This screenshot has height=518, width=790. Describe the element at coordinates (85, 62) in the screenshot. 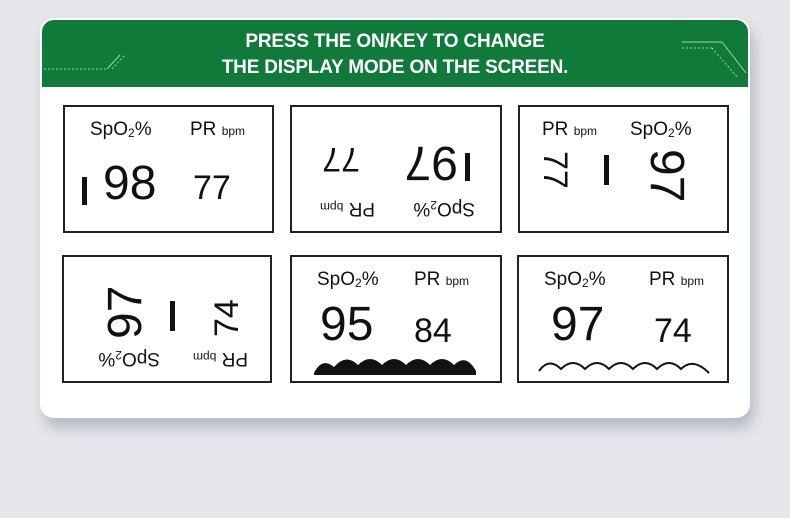

I see `circuit-decoration-left` at that location.